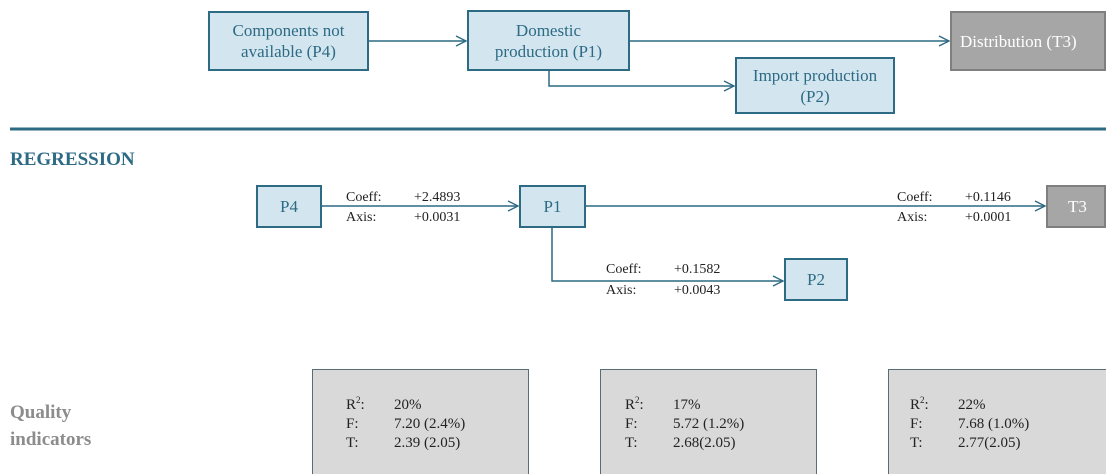 The width and height of the screenshot is (1106, 474). Describe the element at coordinates (697, 290) in the screenshot. I see `p1-p2-axis-value: +0.0043` at that location.